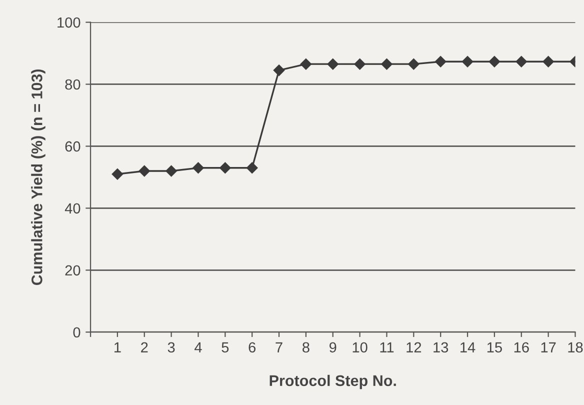 This screenshot has width=584, height=405. What do you see at coordinates (414, 347) in the screenshot?
I see `x-tick-label: 12` at bounding box center [414, 347].